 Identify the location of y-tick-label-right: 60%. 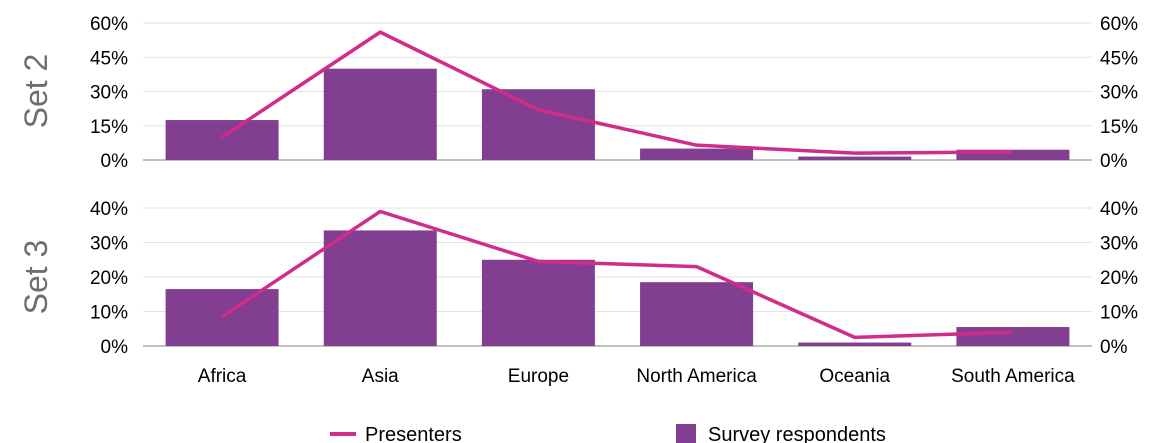
(1119, 24).